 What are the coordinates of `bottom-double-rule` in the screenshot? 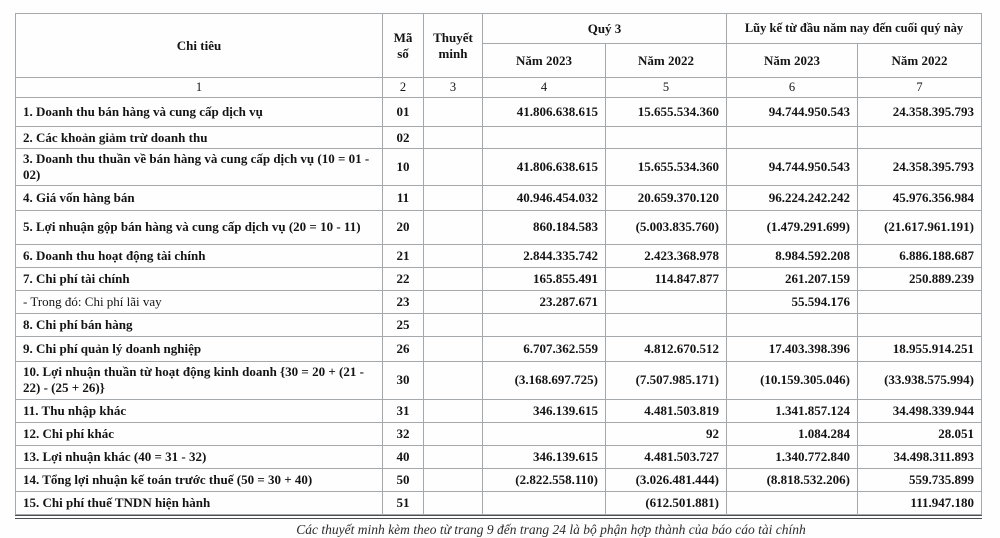 It's located at (498, 516).